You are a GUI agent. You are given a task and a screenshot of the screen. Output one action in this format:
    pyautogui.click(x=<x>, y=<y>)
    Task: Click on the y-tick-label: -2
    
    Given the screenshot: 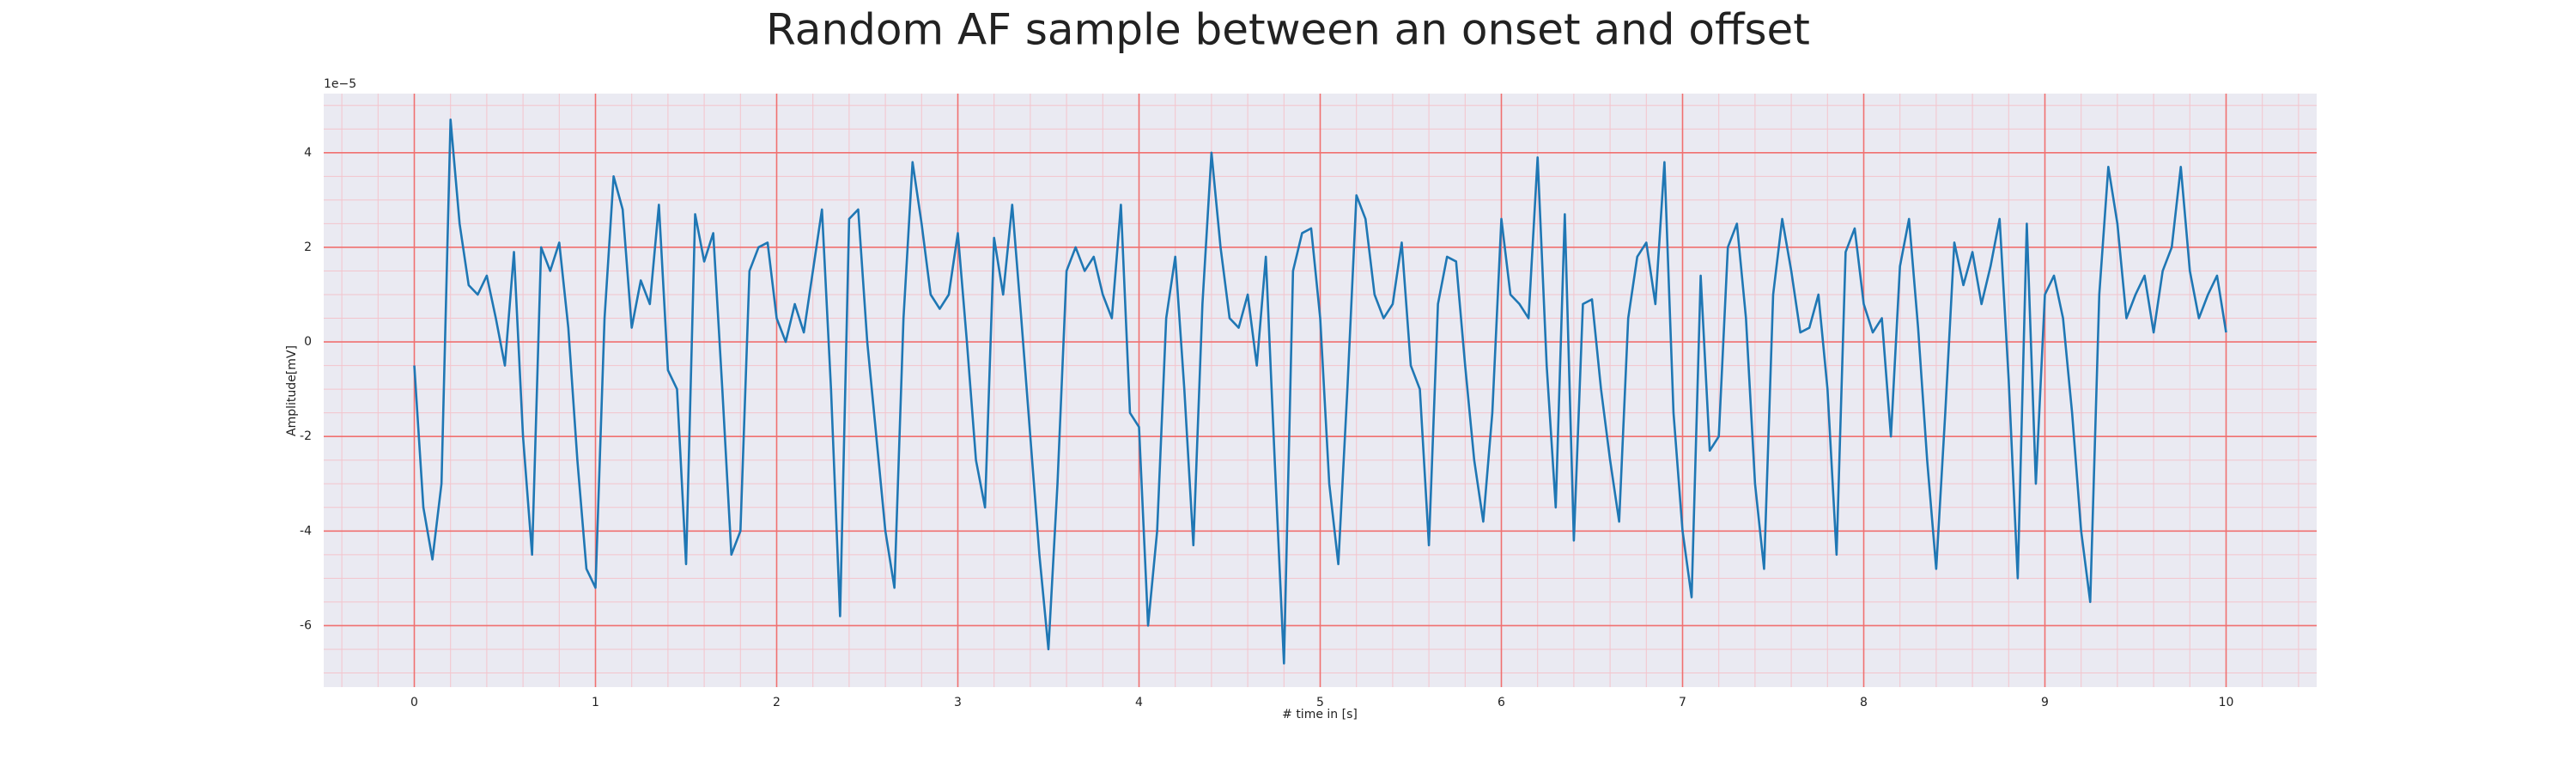 What is the action you would take?
    pyautogui.click(x=306, y=436)
    